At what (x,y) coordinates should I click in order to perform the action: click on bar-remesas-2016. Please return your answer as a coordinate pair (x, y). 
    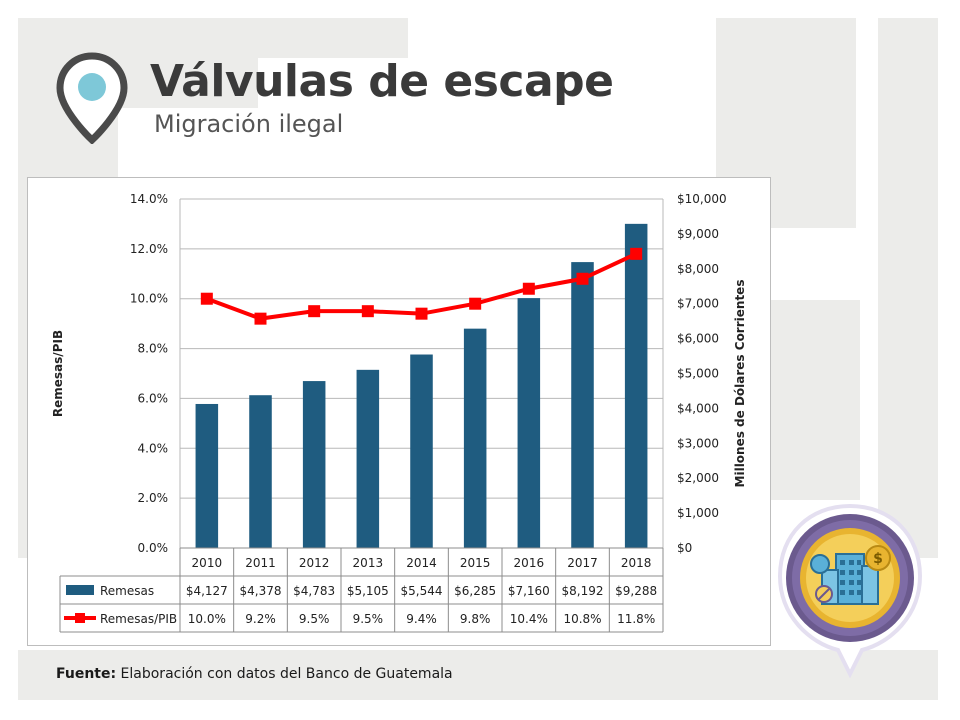
    Looking at the image, I should click on (529, 423).